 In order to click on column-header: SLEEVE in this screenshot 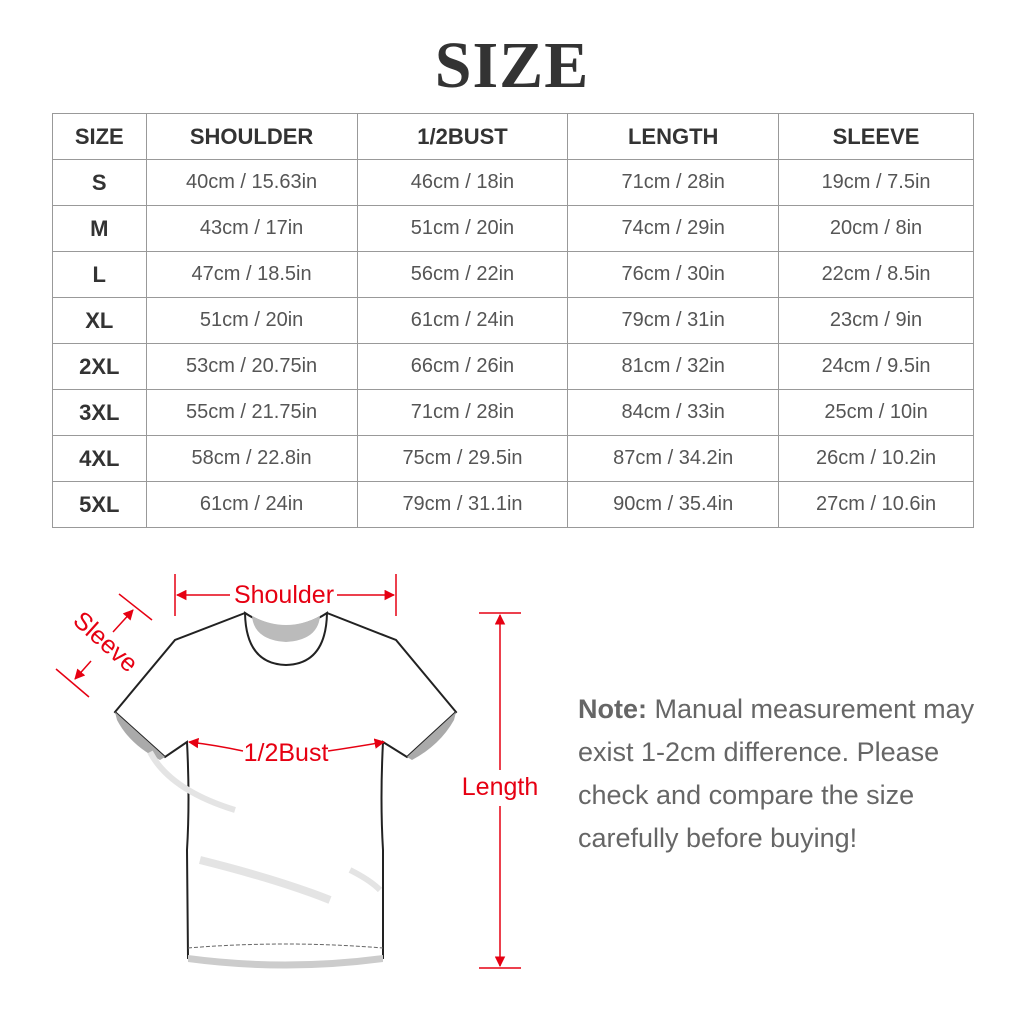, I will do `click(876, 136)`.